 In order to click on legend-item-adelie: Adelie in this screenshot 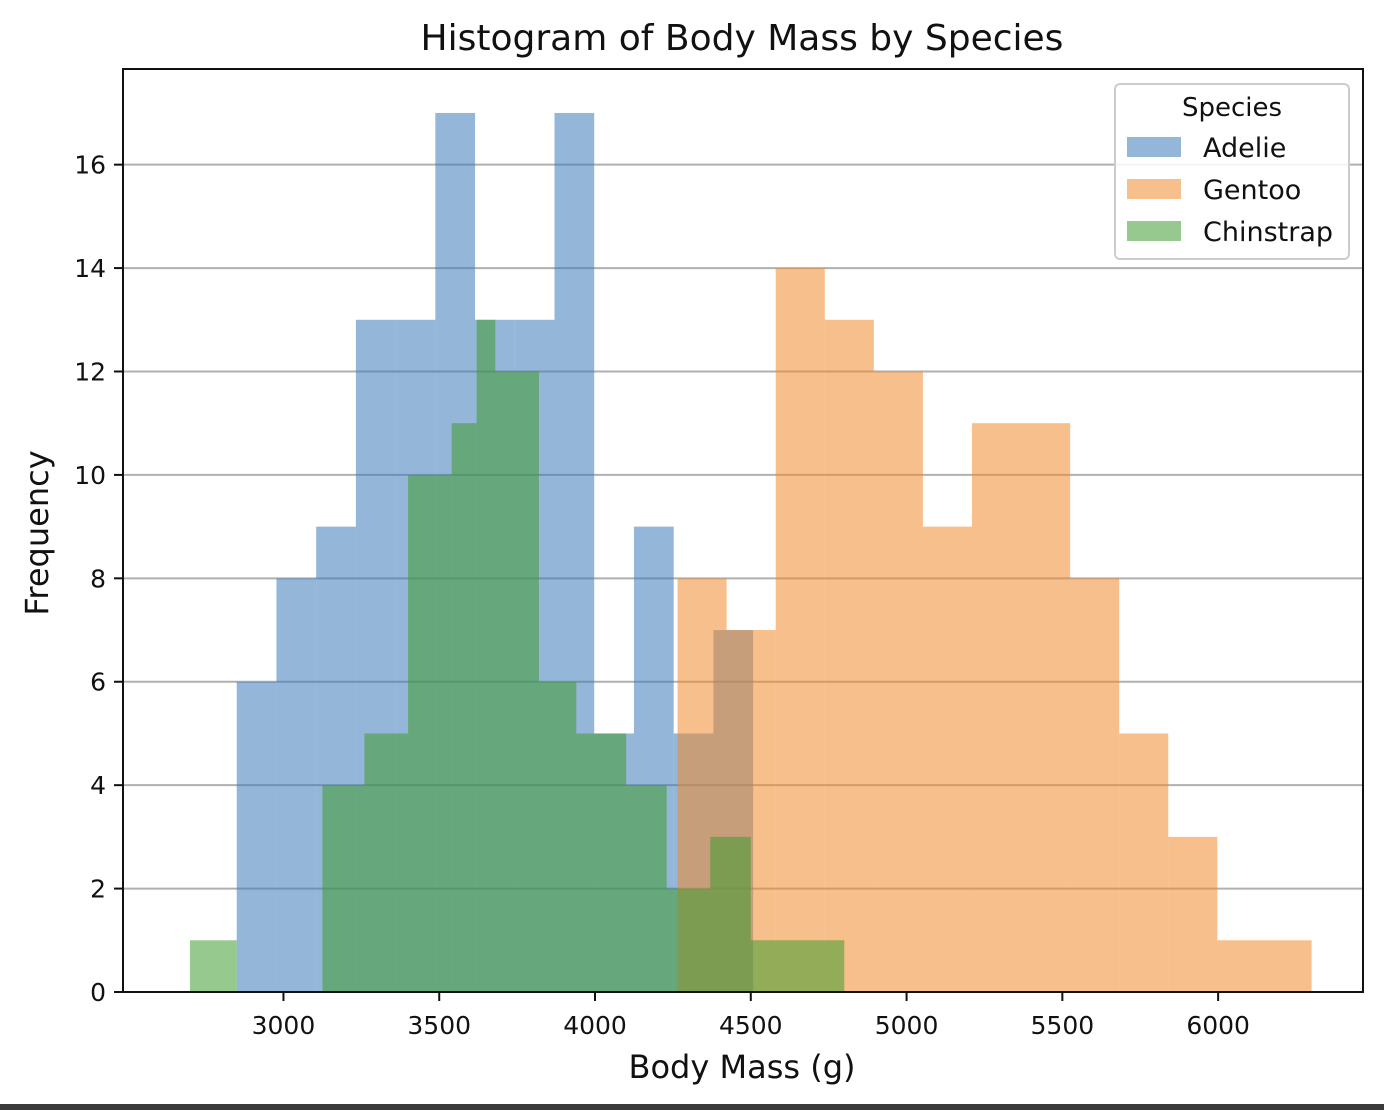, I will do `click(1206, 148)`.